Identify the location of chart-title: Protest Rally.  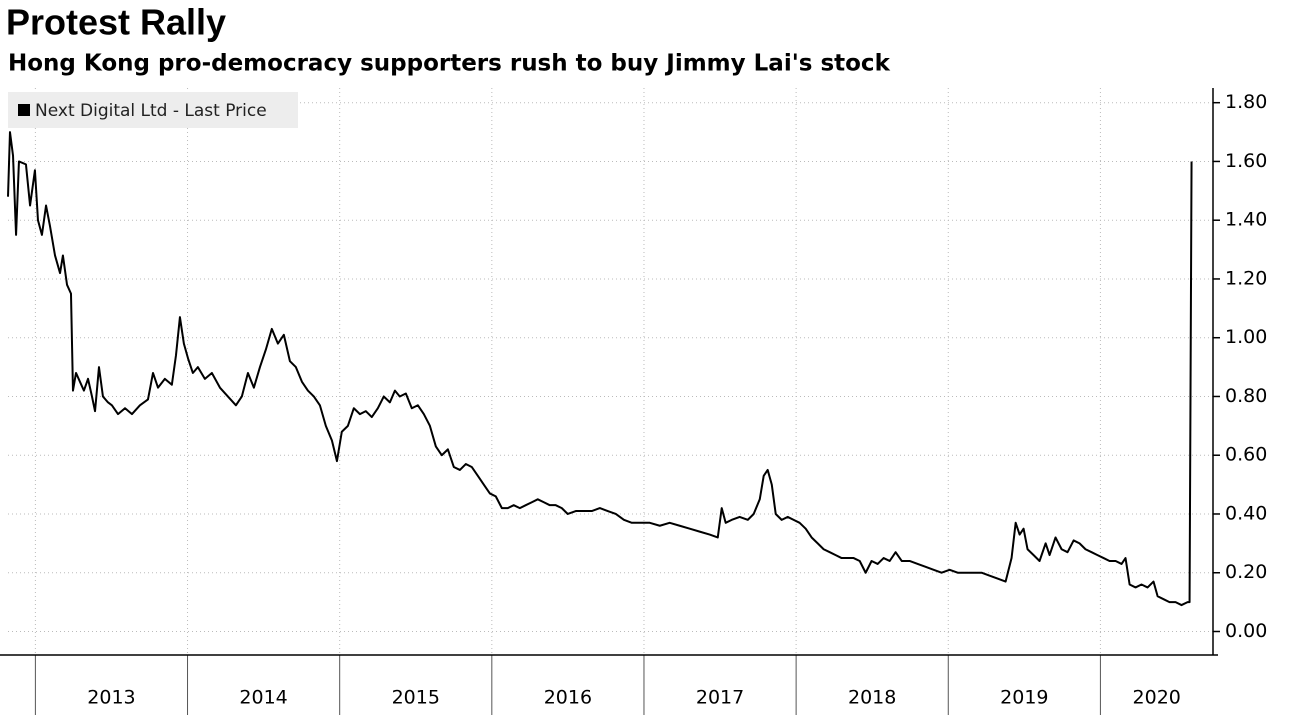
(116, 22).